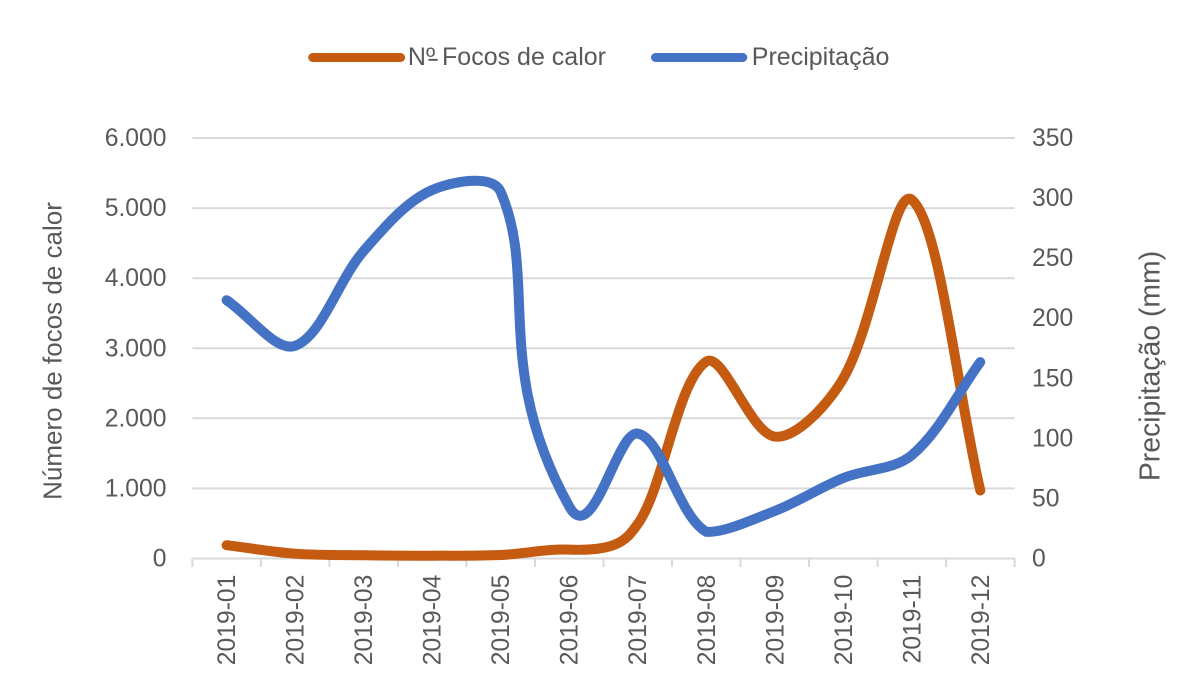  Describe the element at coordinates (981, 620) in the screenshot. I see `svg-text: 2019-12` at that location.